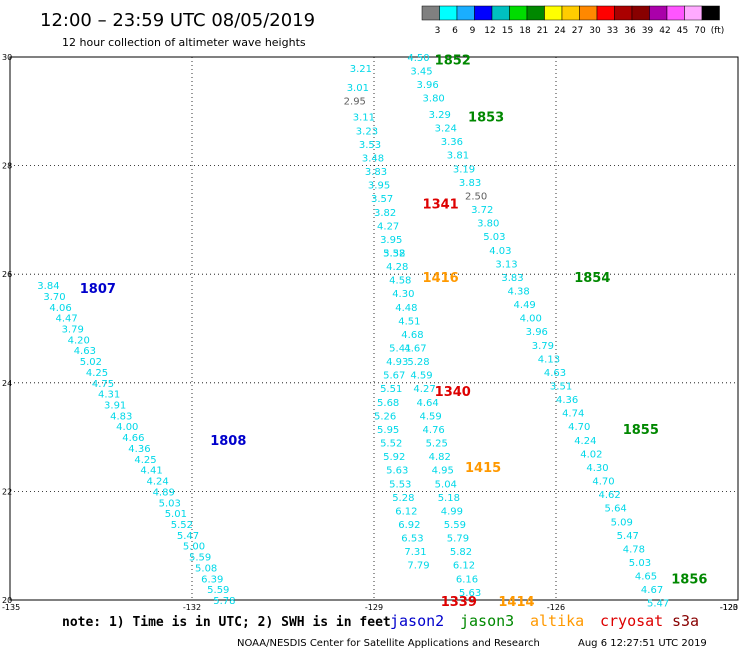 This screenshot has width=740, height=650. Describe the element at coordinates (109, 395) in the screenshot. I see `swh-point: 4.31` at that location.